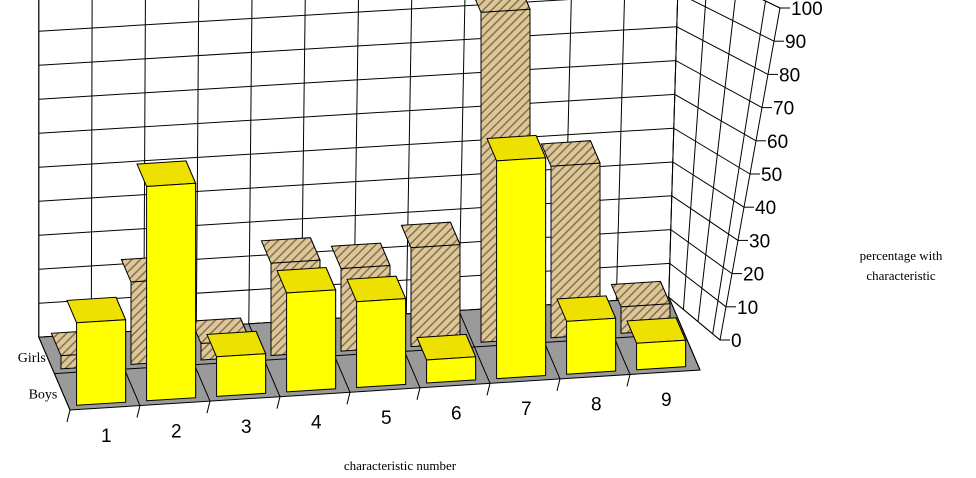  Describe the element at coordinates (795, 42) in the screenshot. I see `ytick-label-90: 90` at that location.